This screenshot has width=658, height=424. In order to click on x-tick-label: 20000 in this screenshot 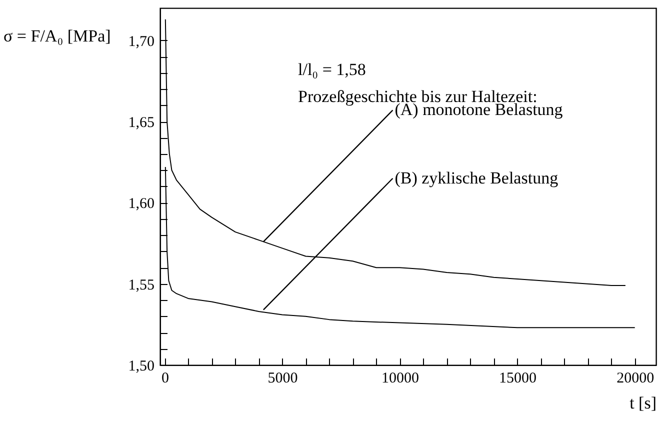, I will do `click(635, 378)`.